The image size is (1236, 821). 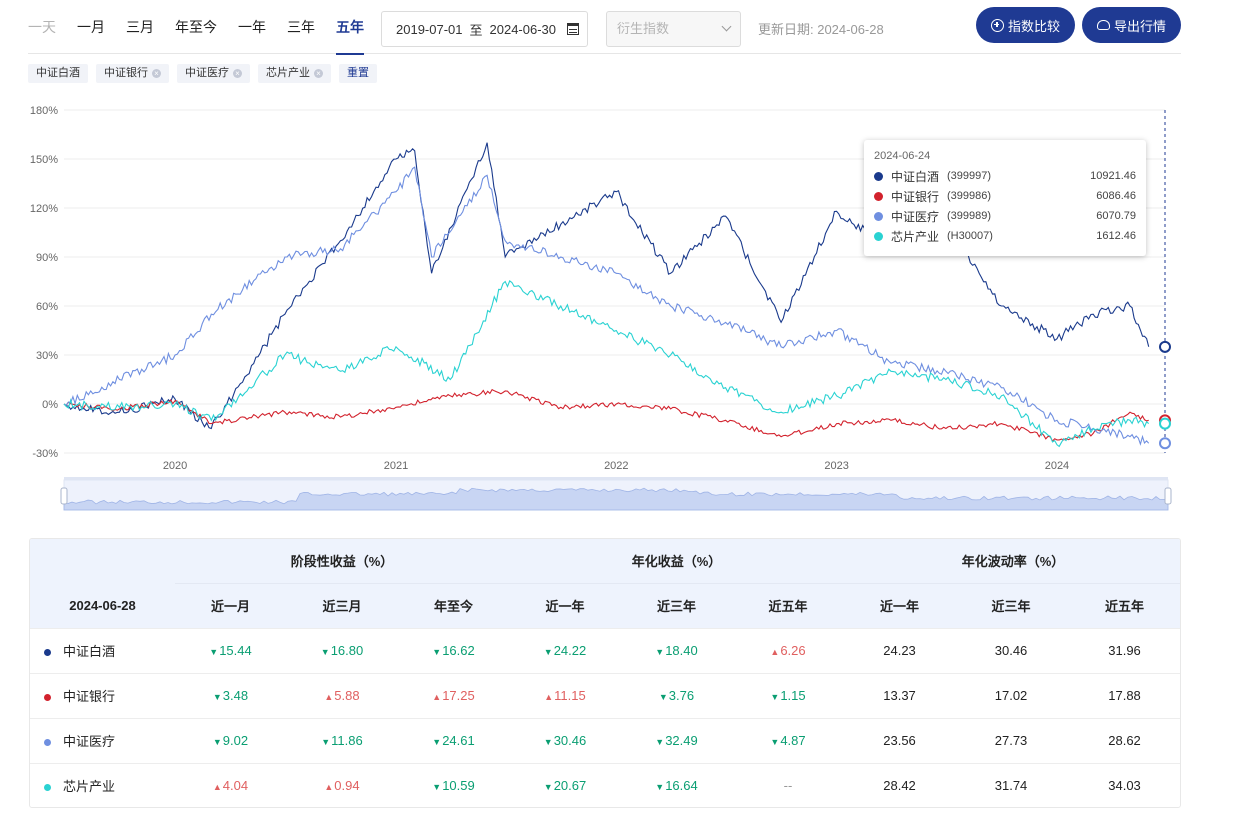 I want to click on value-cell: ▼20.67, so click(x=565, y=784).